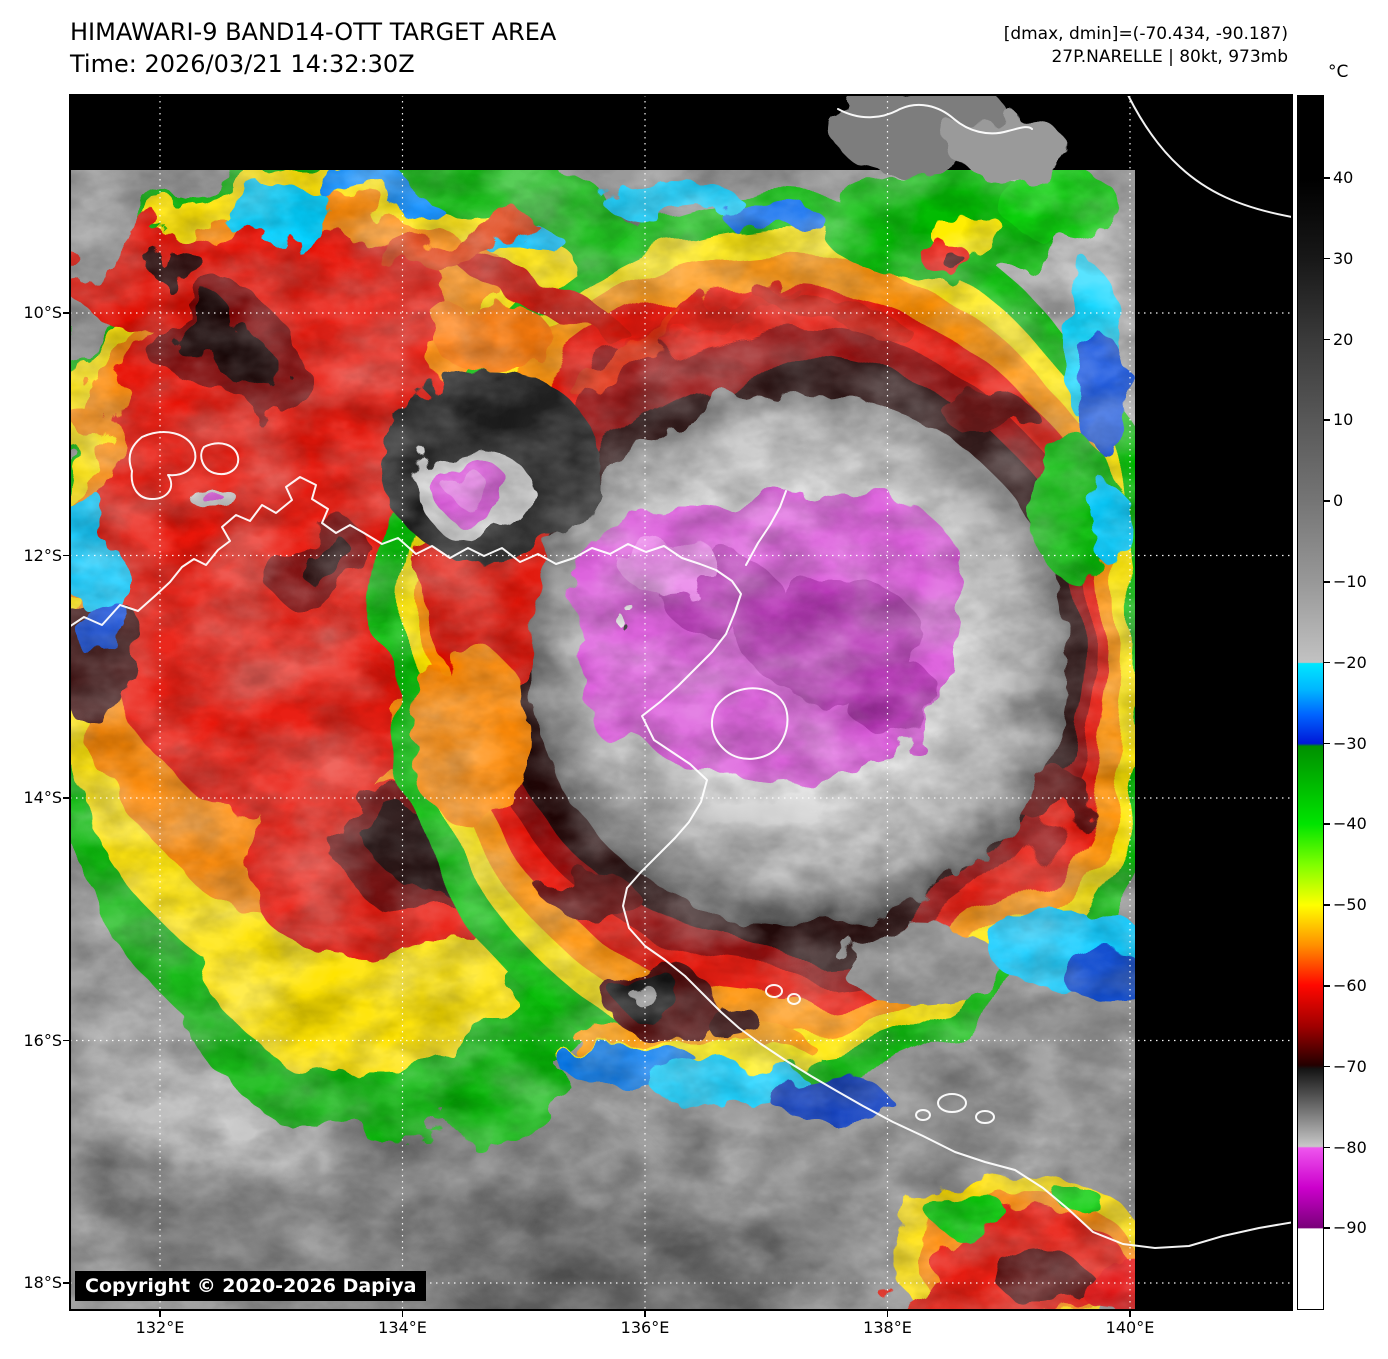 Image resolution: width=1388 pixels, height=1359 pixels. Describe the element at coordinates (1350, 743) in the screenshot. I see `colorbar-tick-label: −30` at that location.